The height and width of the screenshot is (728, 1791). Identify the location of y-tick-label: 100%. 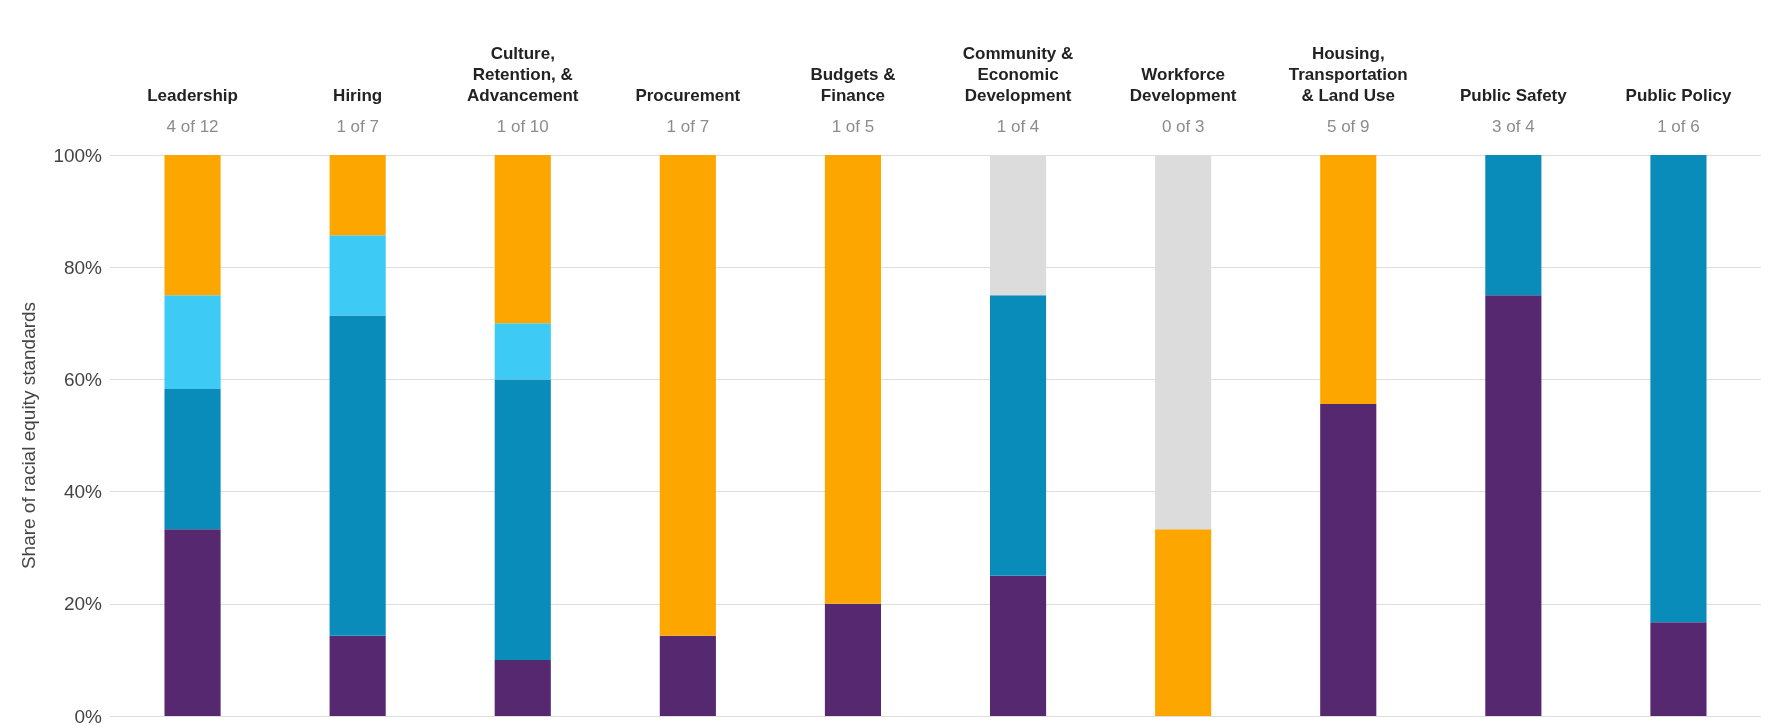
(78, 155).